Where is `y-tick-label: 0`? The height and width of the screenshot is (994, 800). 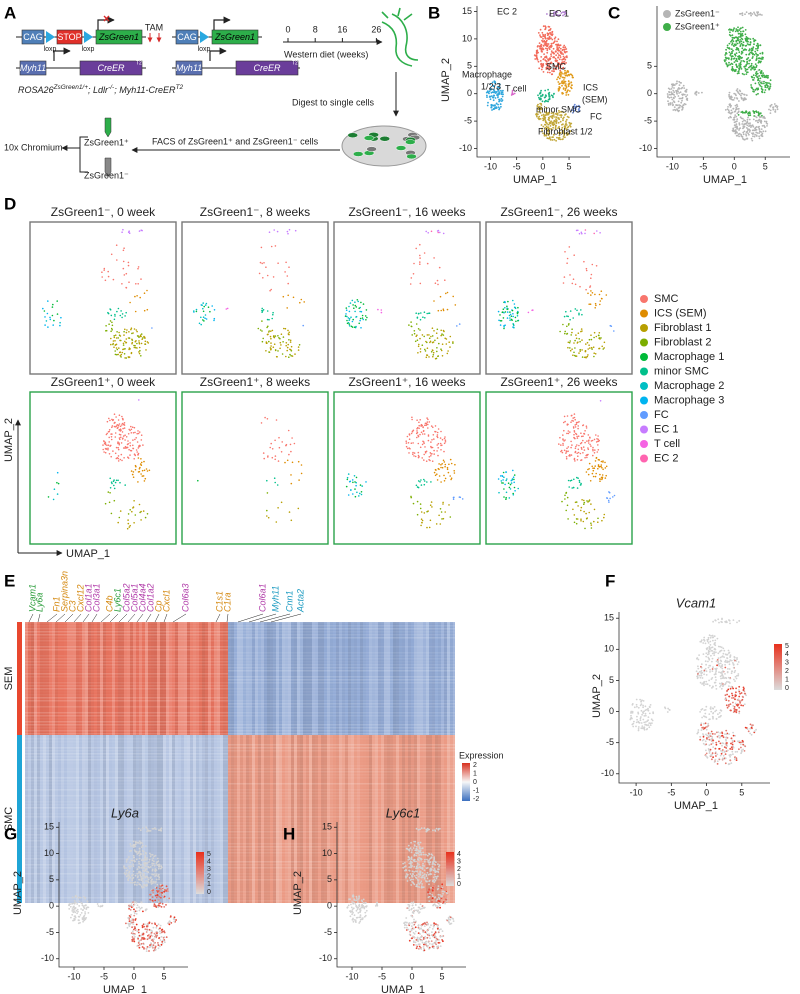 y-tick-label: 0 is located at coordinates (469, 93).